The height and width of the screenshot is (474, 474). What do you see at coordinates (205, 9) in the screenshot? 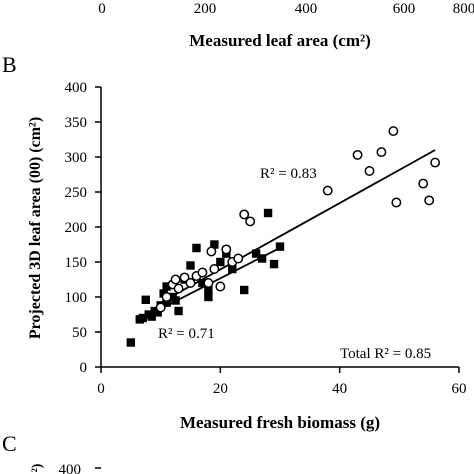
I see `top-tick-label-200: 200` at bounding box center [205, 9].